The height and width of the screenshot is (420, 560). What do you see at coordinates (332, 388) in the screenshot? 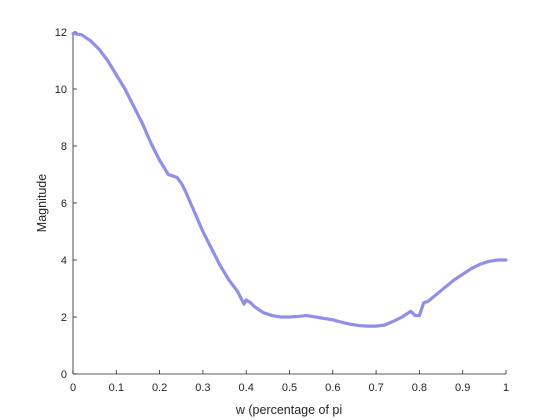
I see `x-tick-label: 0.6` at bounding box center [332, 388].